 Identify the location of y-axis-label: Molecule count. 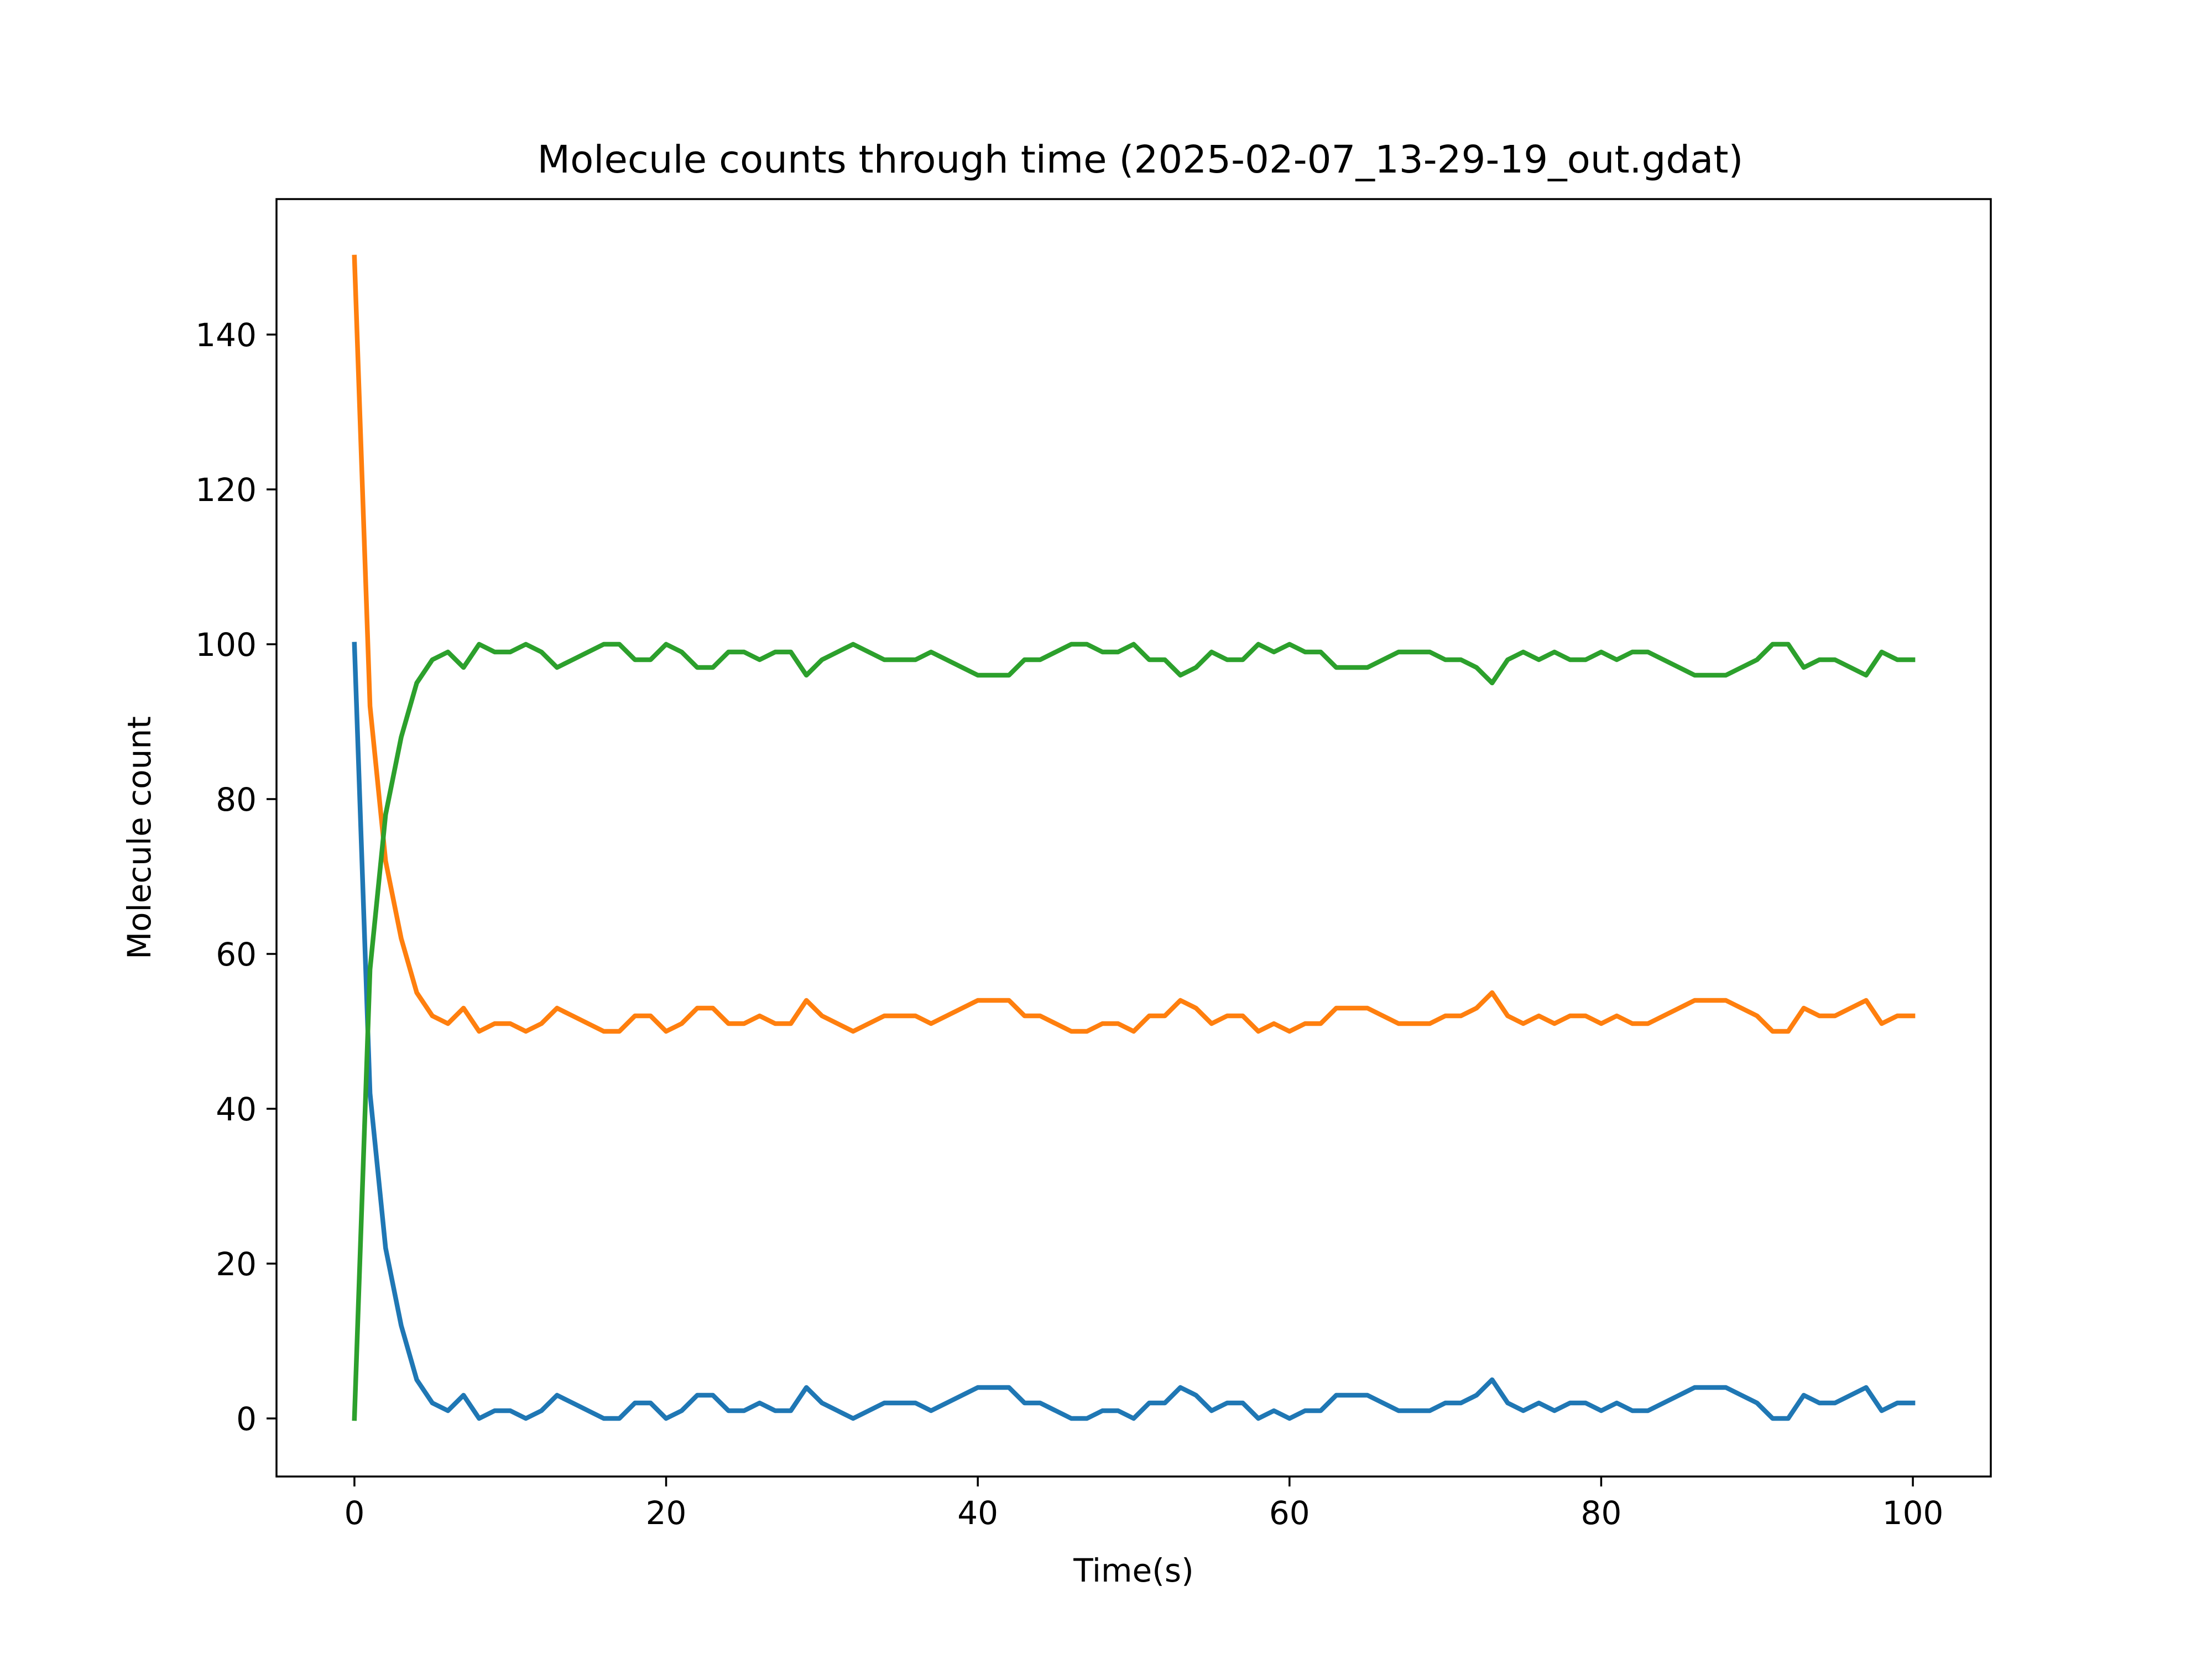
(140, 838).